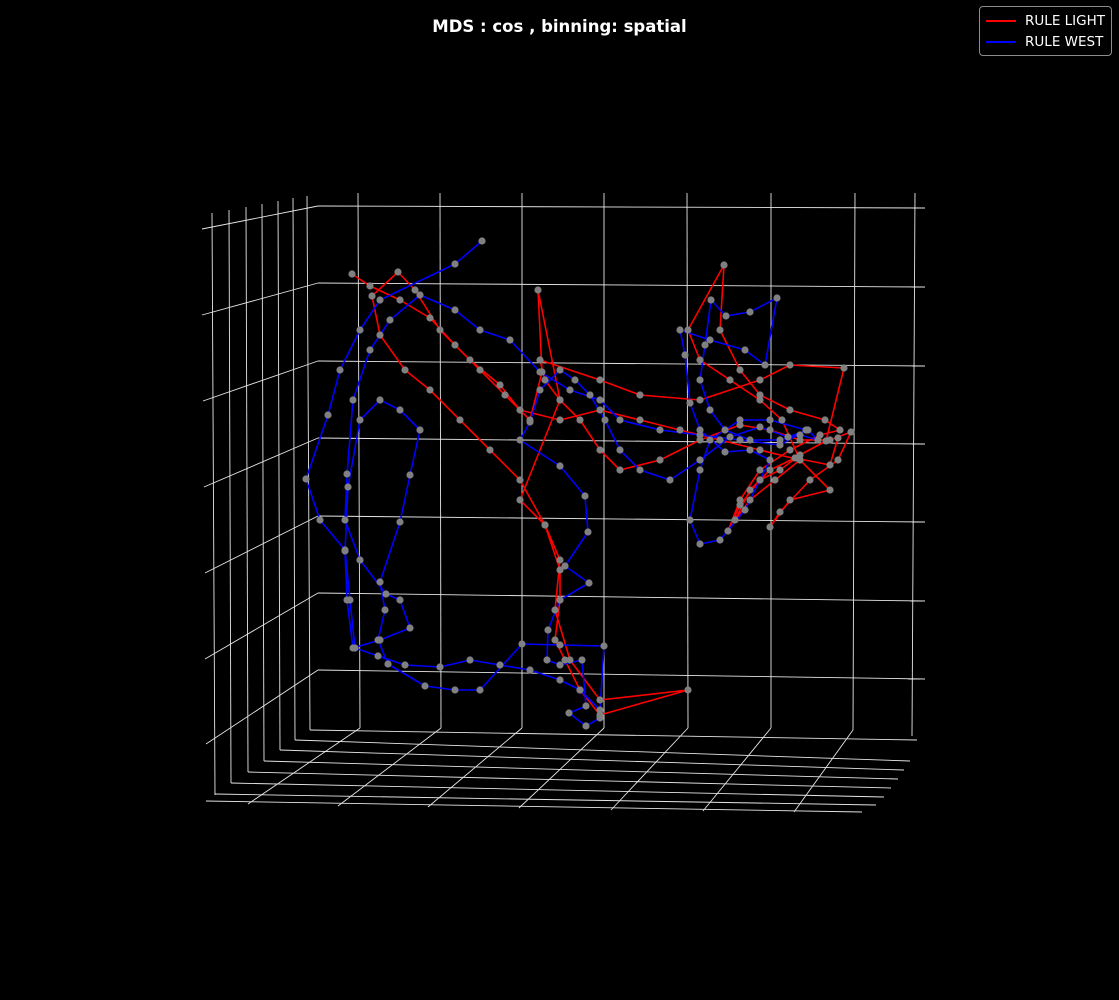 The image size is (1119, 1000). What do you see at coordinates (1001, 41) in the screenshot?
I see `legend-swatch-rule-west` at bounding box center [1001, 41].